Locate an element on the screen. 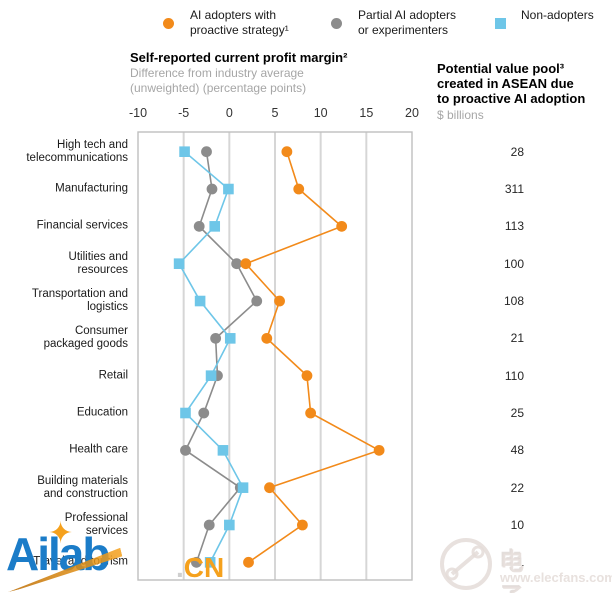 The image size is (612, 593). legend-label: proactive strategy¹ is located at coordinates (239, 30).